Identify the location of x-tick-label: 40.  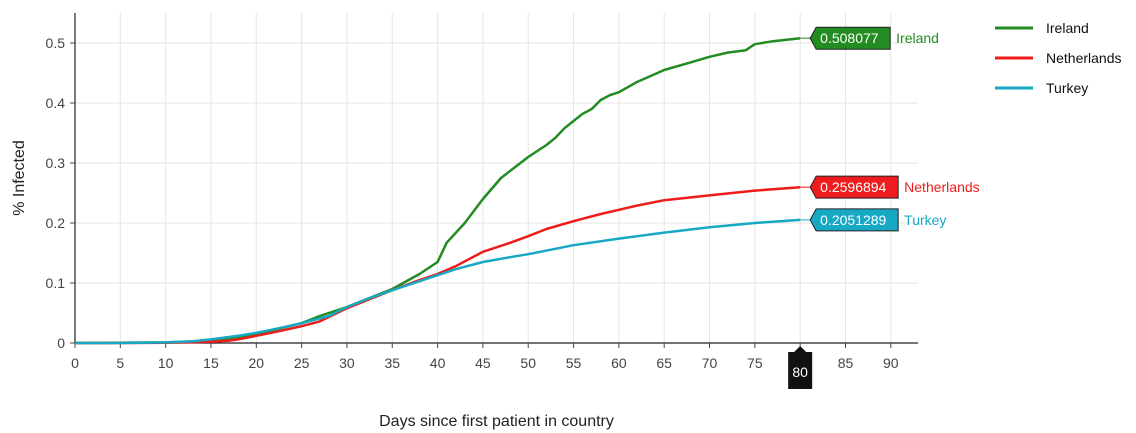
(438, 363).